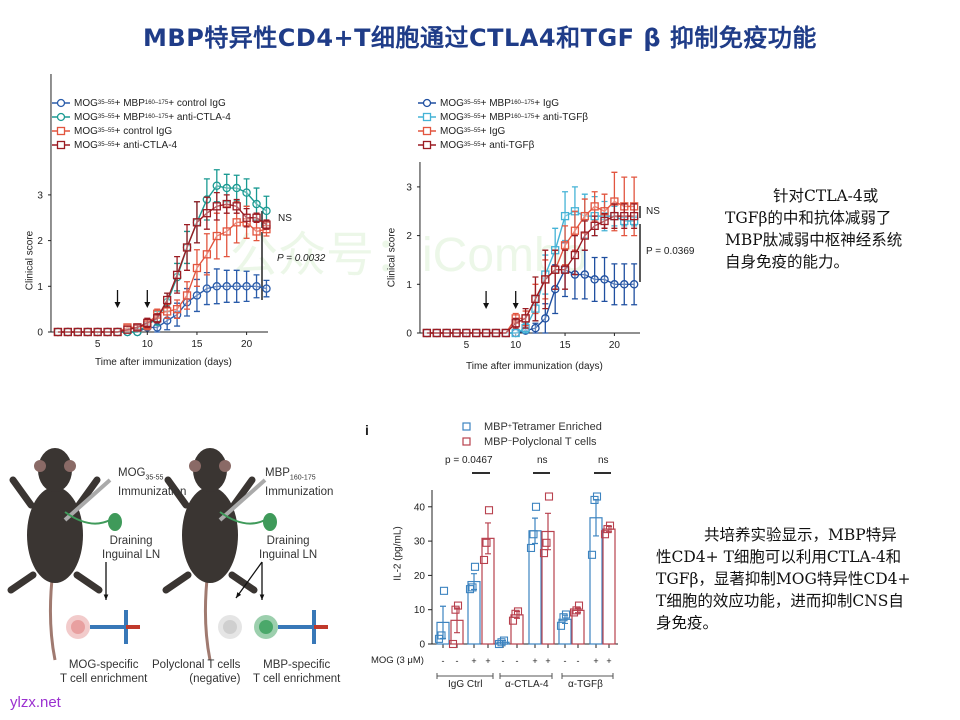 This screenshot has width=960, height=720. Describe the element at coordinates (210, 535) in the screenshot. I see `mouse-limbs` at that location.